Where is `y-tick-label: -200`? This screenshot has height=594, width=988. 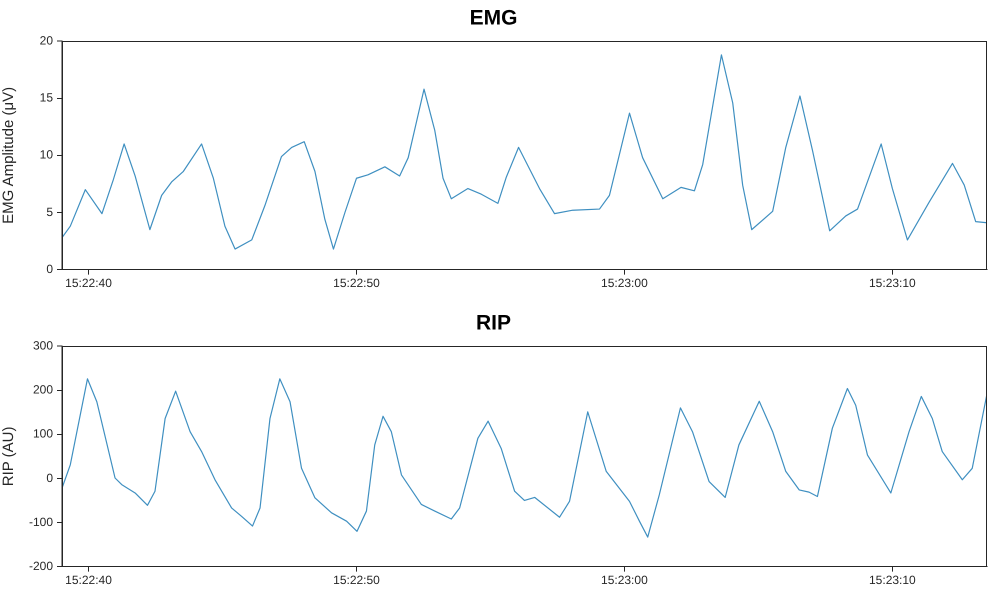 y-tick-label: -200 is located at coordinates (41, 565).